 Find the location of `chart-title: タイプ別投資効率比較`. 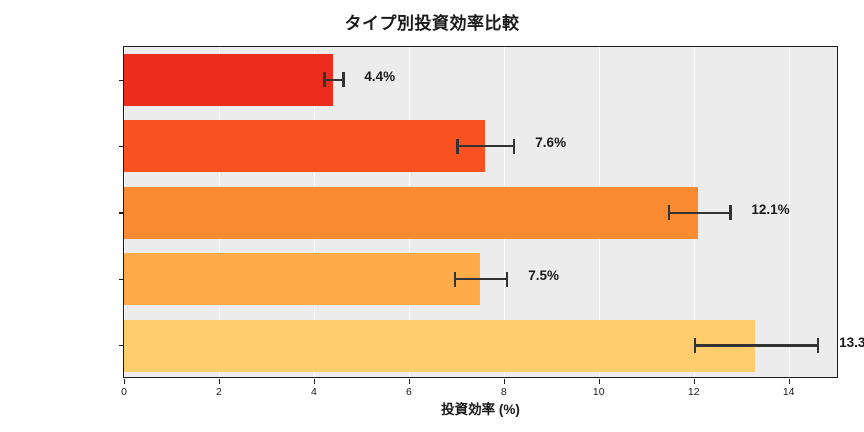

chart-title: タイプ別投資効率比較 is located at coordinates (432, 23).